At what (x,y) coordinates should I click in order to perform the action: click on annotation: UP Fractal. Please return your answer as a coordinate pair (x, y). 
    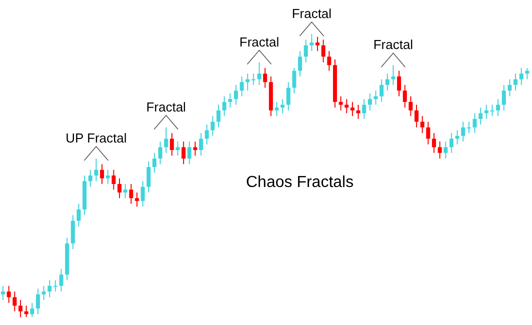
    Looking at the image, I should click on (96, 138).